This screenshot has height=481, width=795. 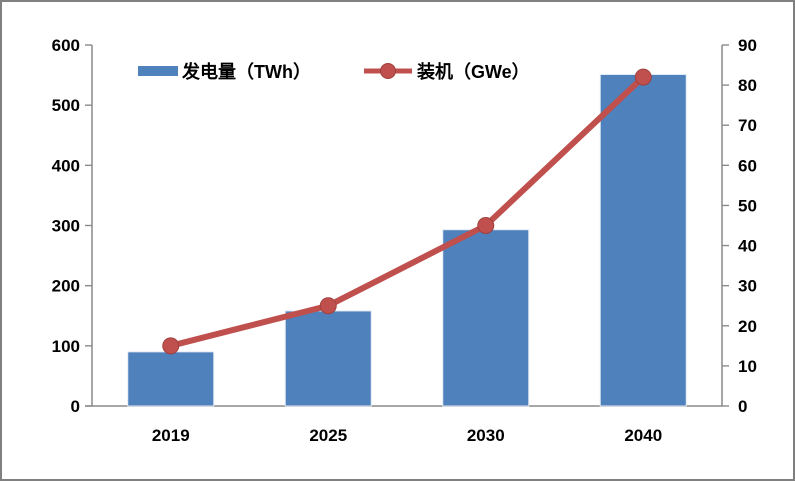 What do you see at coordinates (171, 379) in the screenshot?
I see `bar-2019` at bounding box center [171, 379].